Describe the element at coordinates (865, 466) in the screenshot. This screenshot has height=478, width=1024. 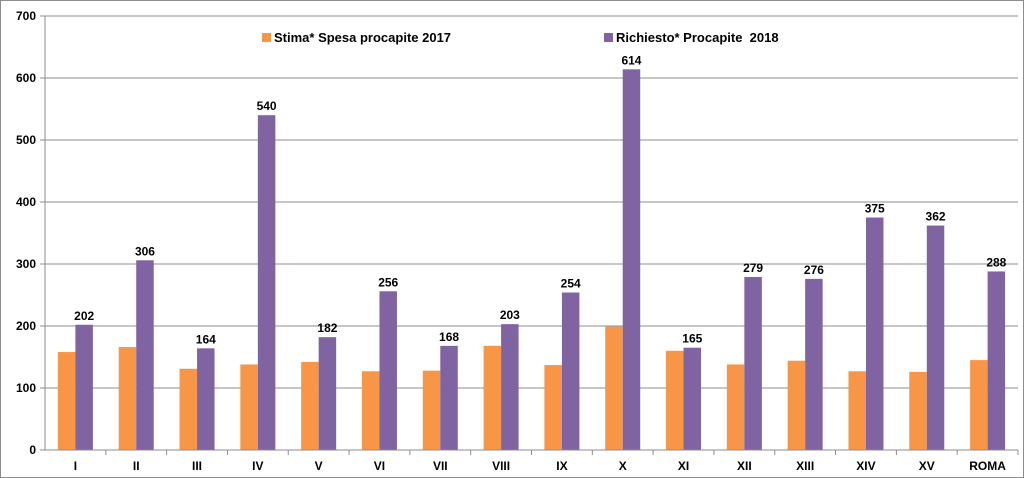
I see `x-tick-label: XIV` at that location.